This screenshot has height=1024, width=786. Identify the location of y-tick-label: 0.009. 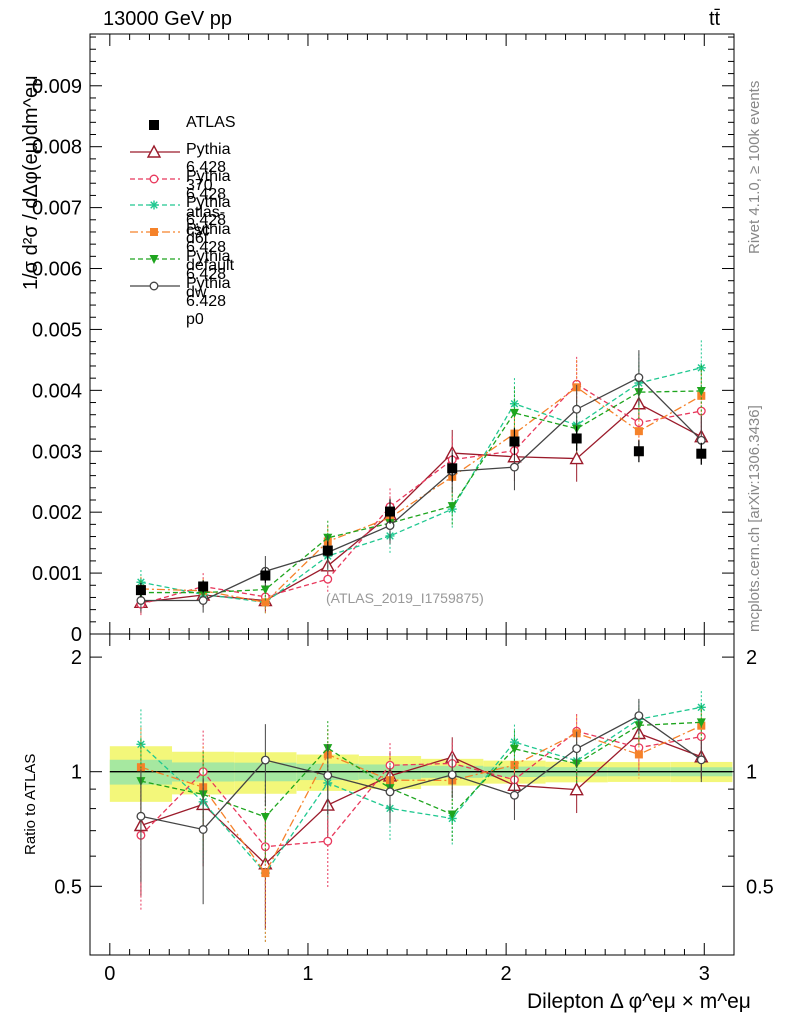
(57, 87).